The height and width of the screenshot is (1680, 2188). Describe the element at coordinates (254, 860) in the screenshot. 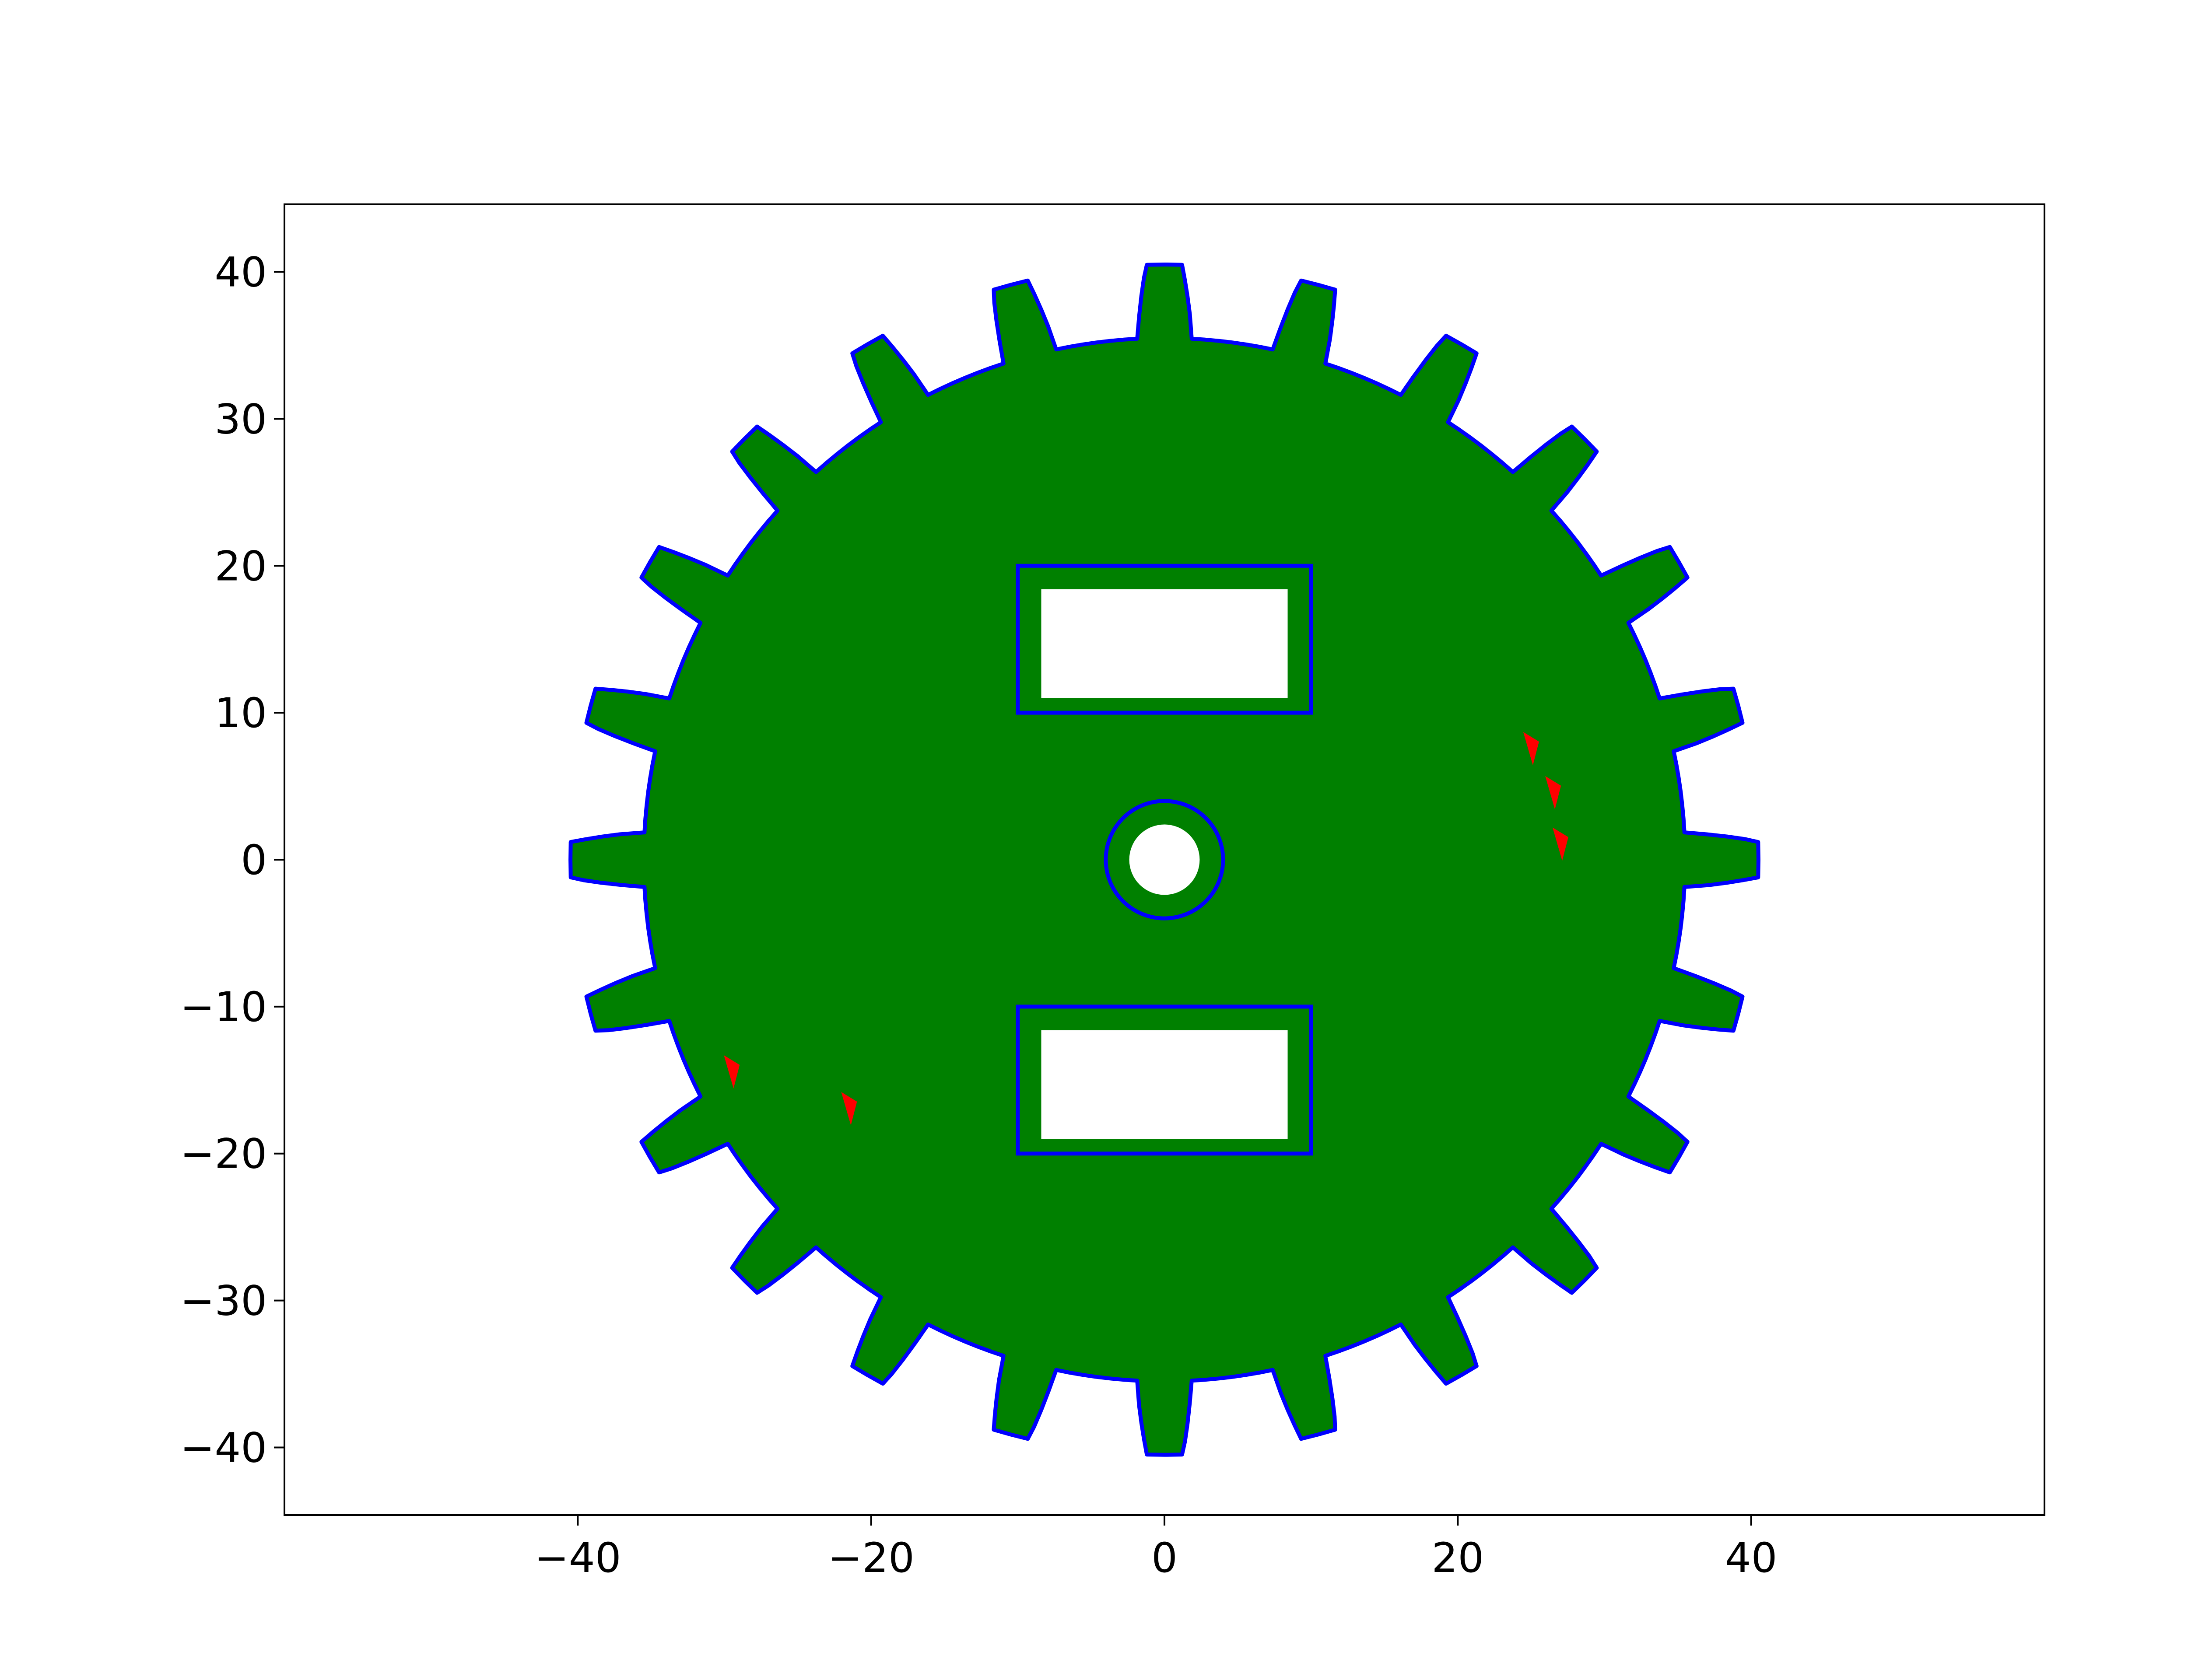

I see `y-tick-label: 0` at that location.